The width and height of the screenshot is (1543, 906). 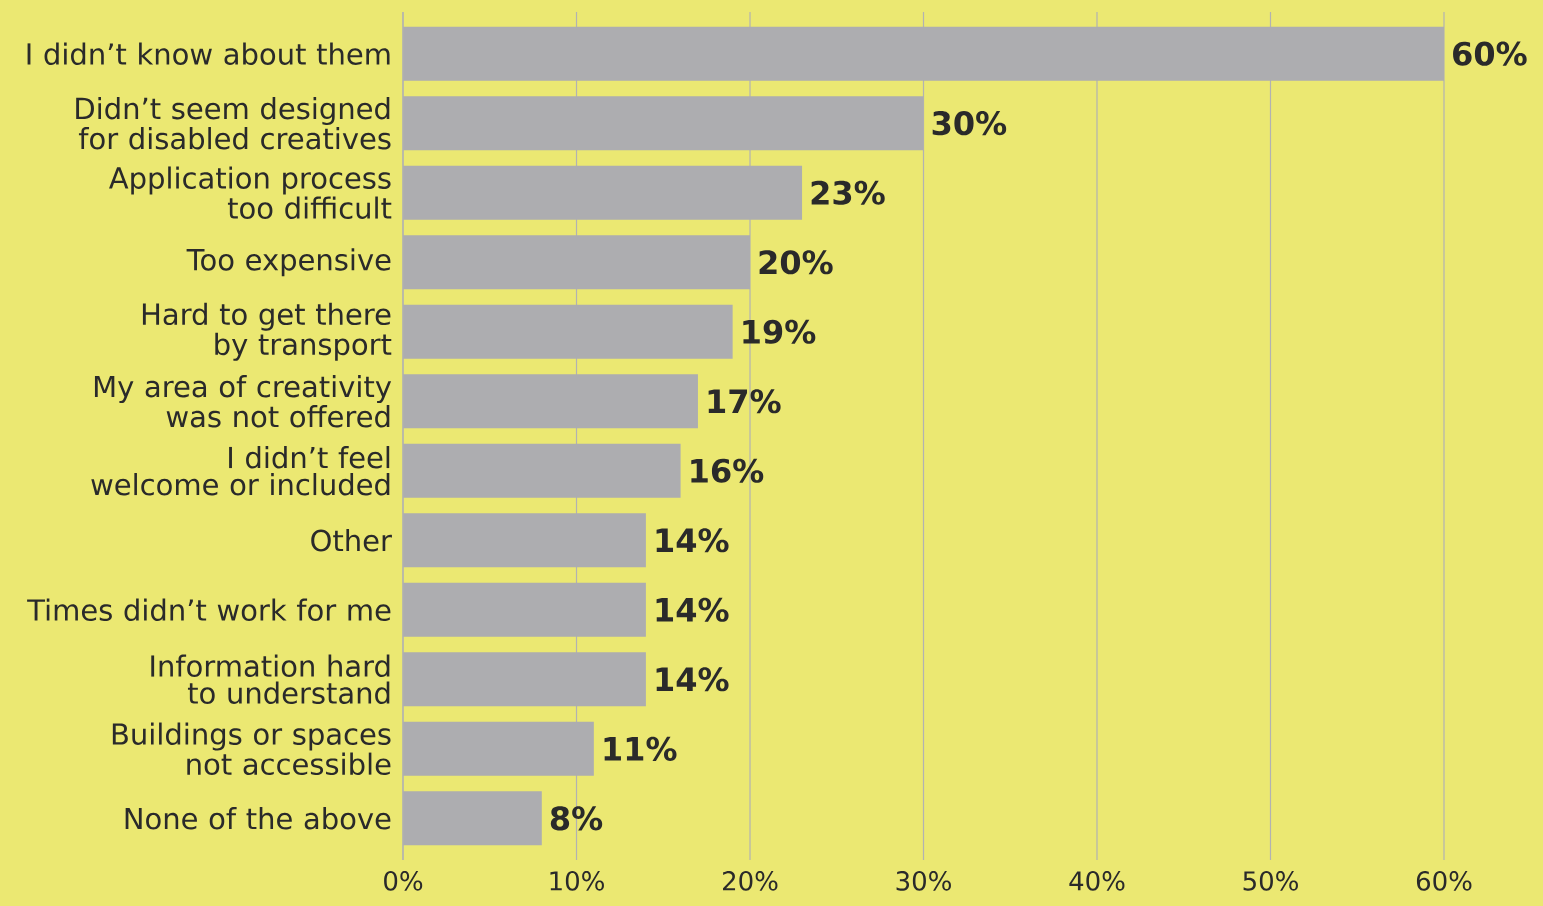 I want to click on data-label: 16%, so click(x=727, y=470).